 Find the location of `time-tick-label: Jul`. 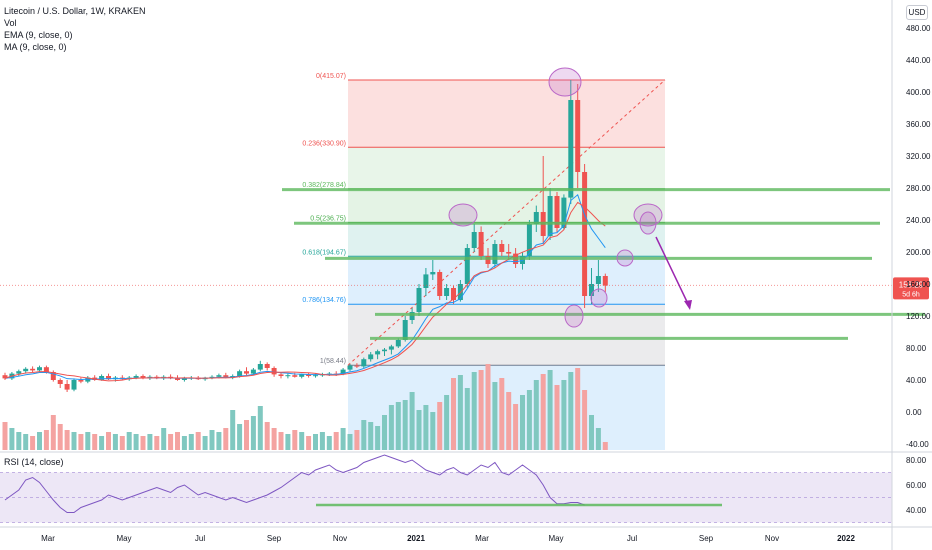

time-tick-label: Jul is located at coordinates (632, 538).